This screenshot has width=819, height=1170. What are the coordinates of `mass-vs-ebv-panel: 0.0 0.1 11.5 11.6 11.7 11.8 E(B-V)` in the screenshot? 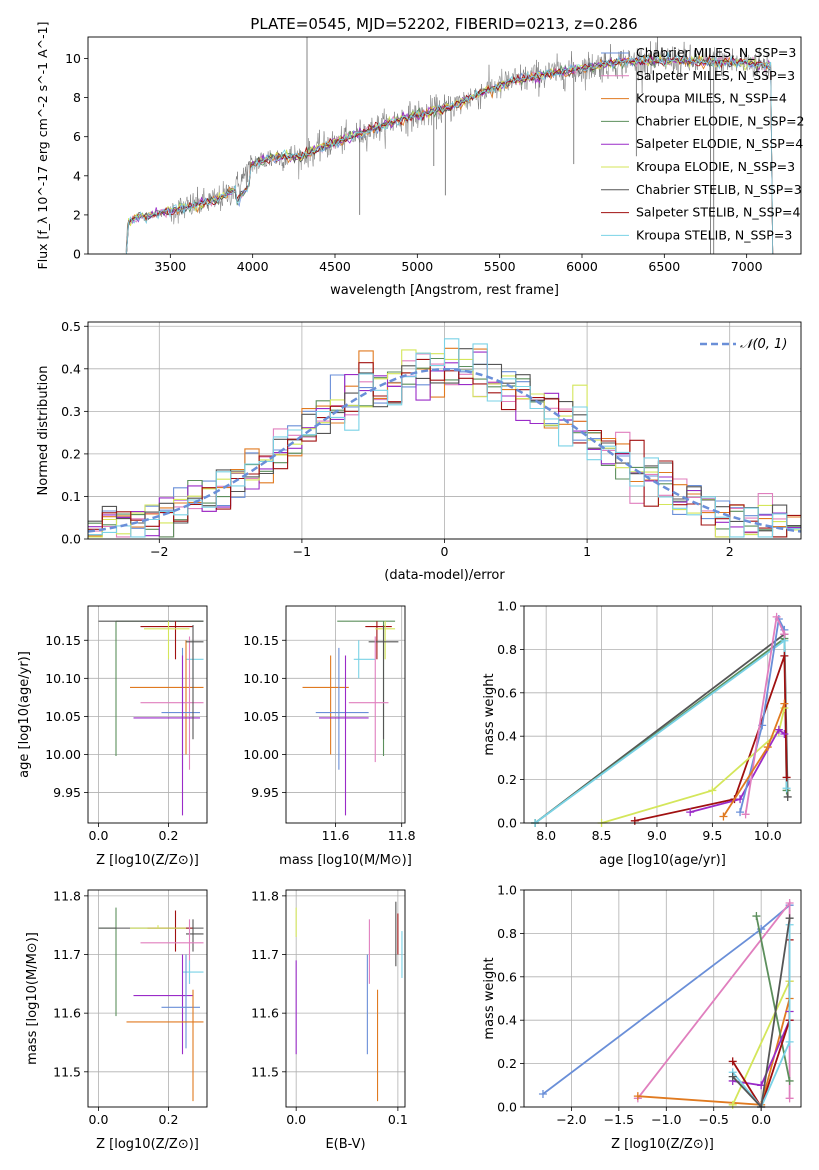 It's located at (329, 1020).